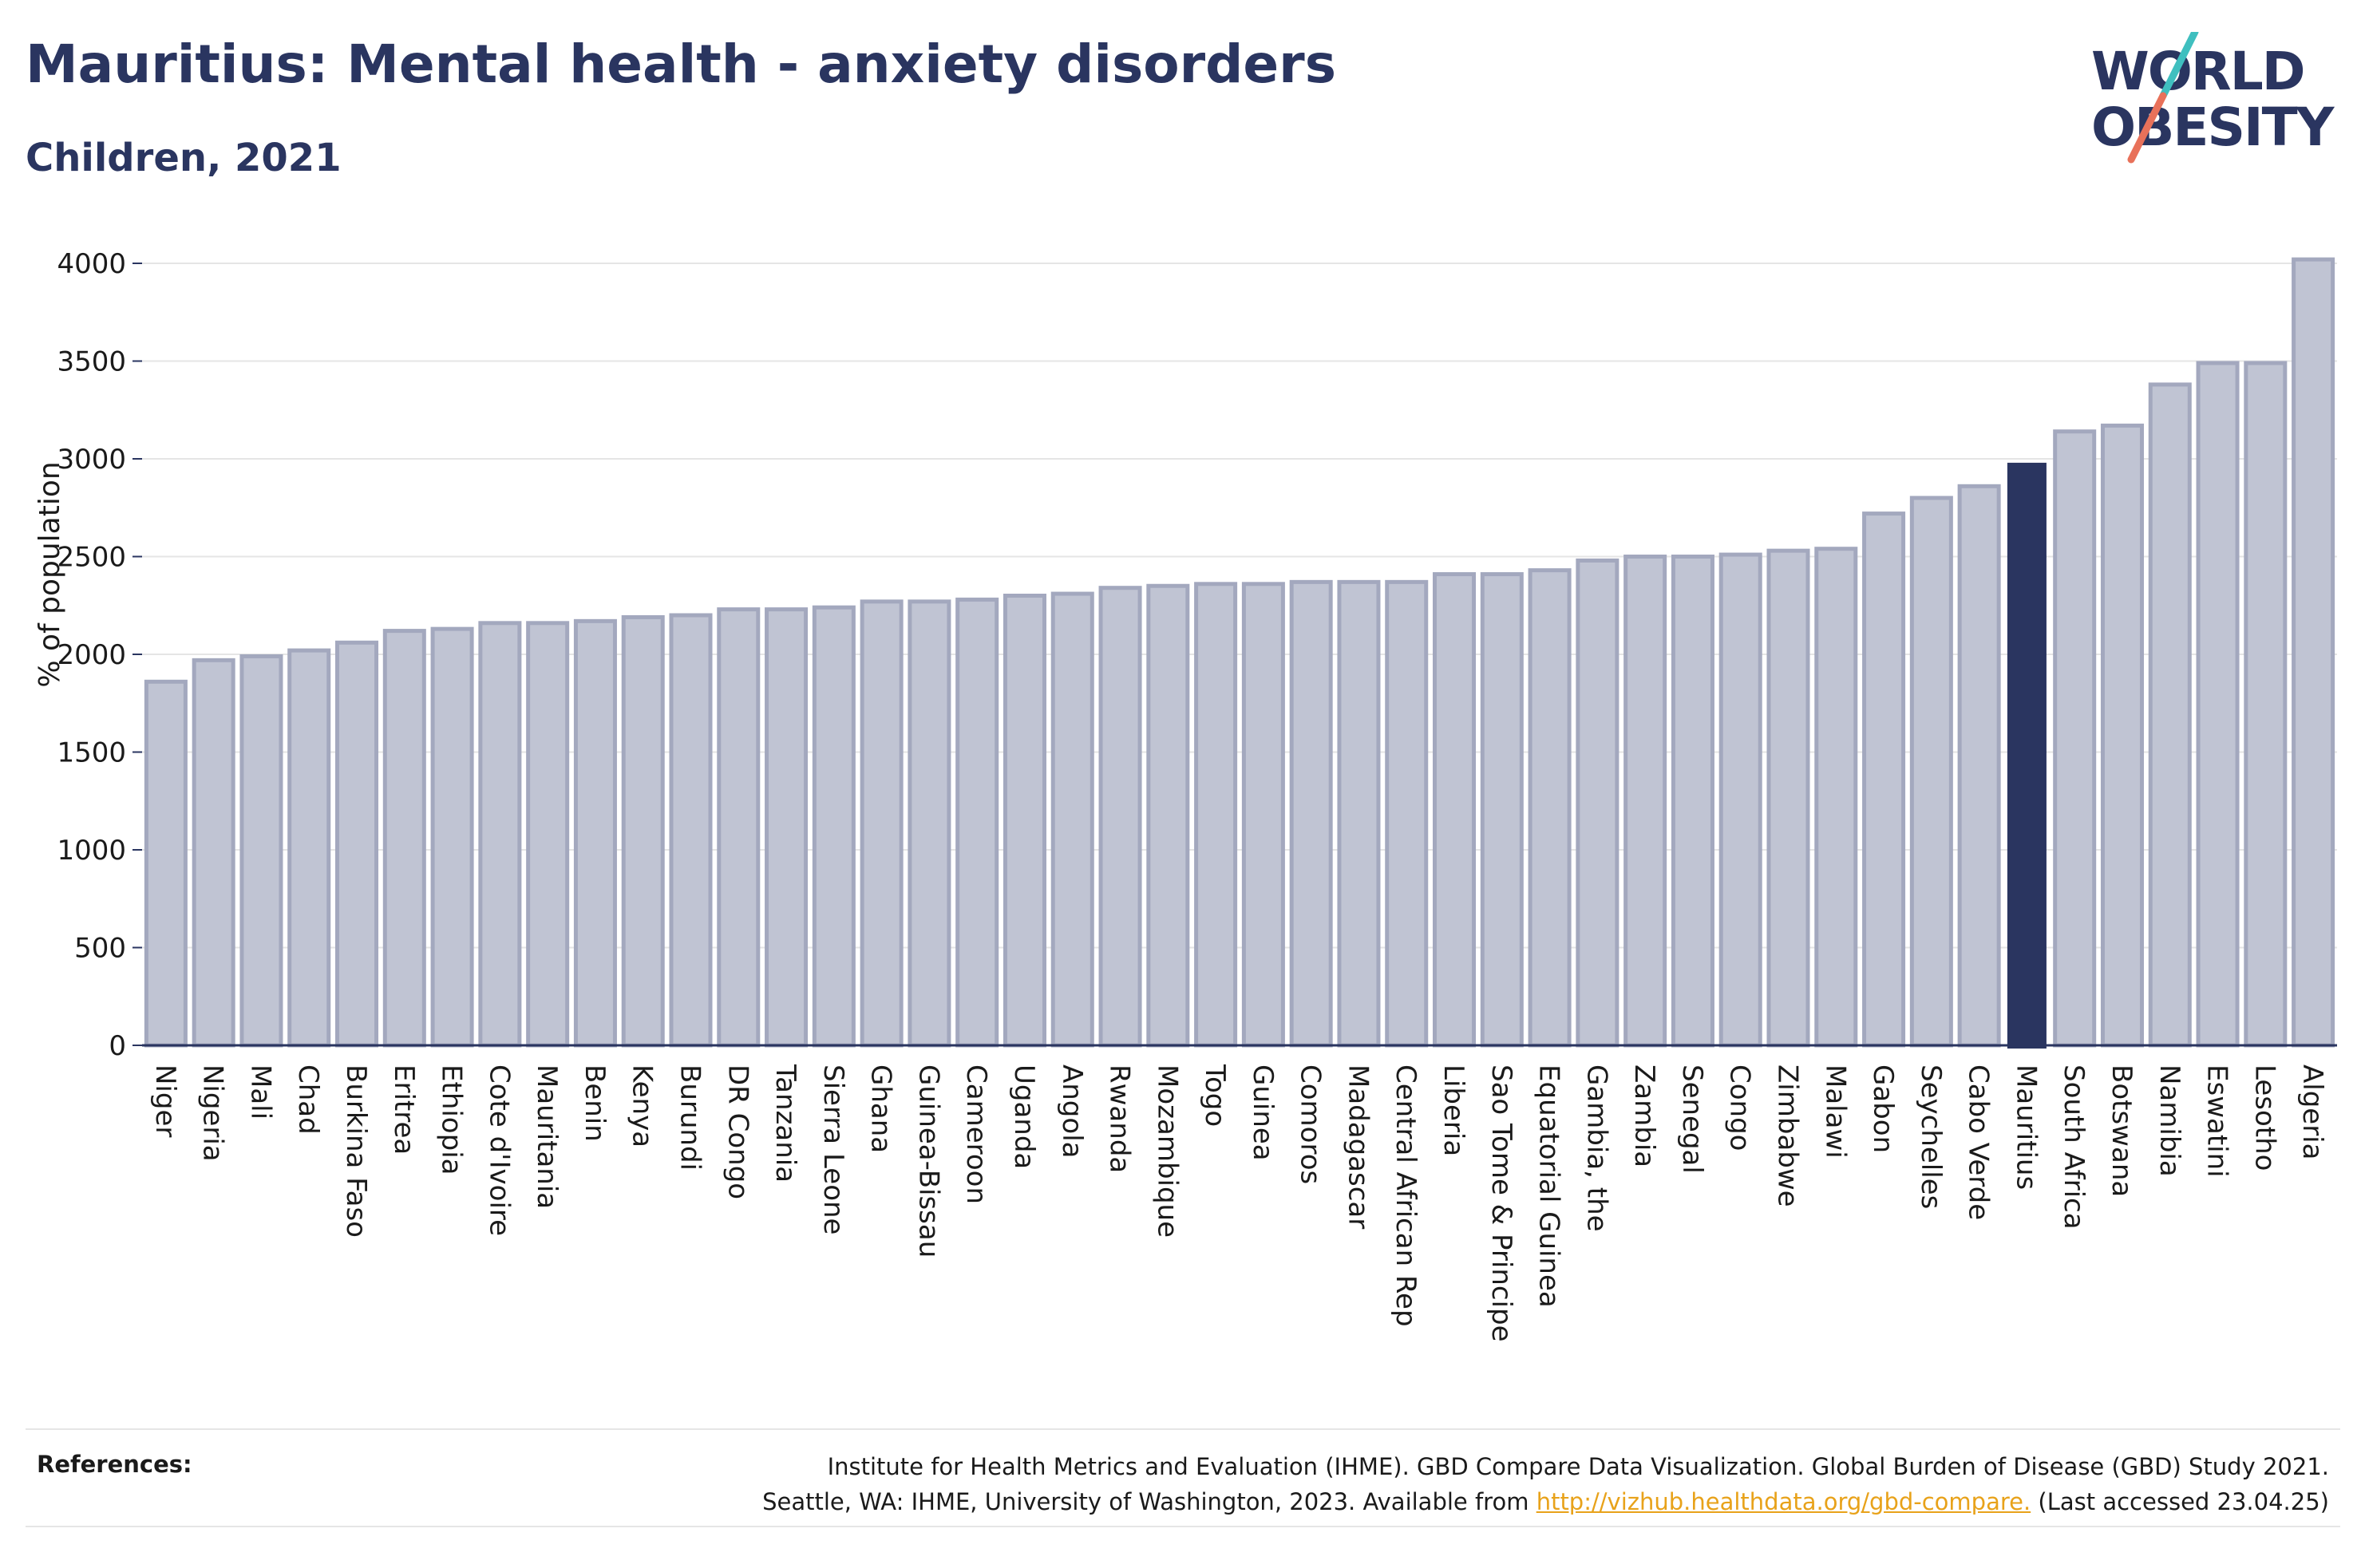  I want to click on x-tick-label: Uganda, so click(1024, 1116).